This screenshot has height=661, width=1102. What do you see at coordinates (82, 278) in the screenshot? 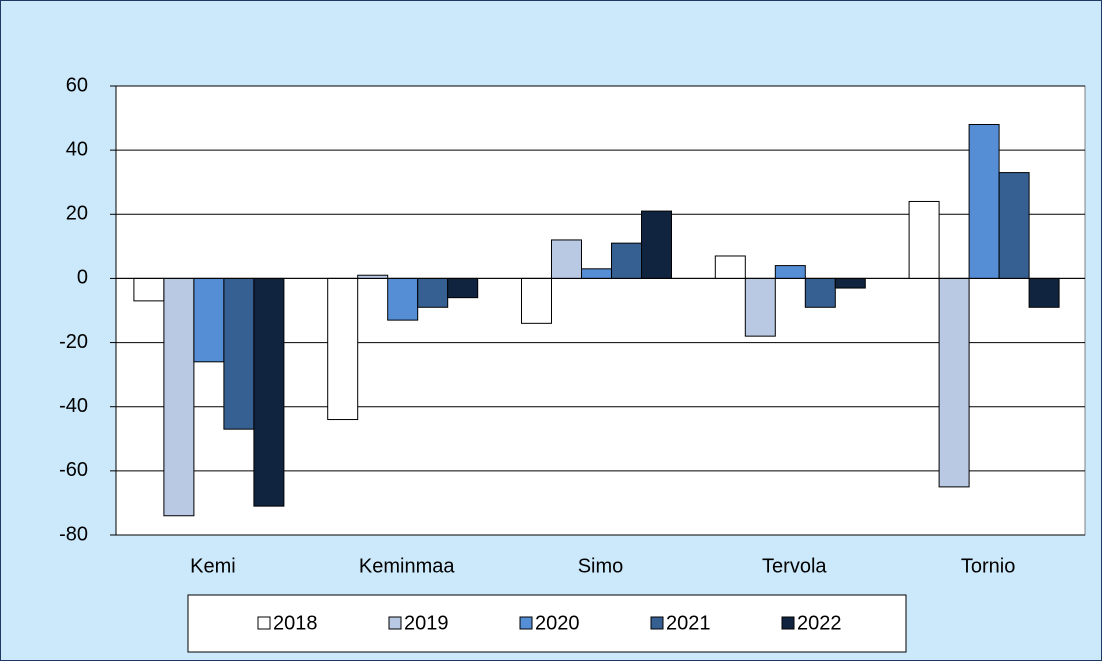
I see `y-tick-label: 0` at bounding box center [82, 278].